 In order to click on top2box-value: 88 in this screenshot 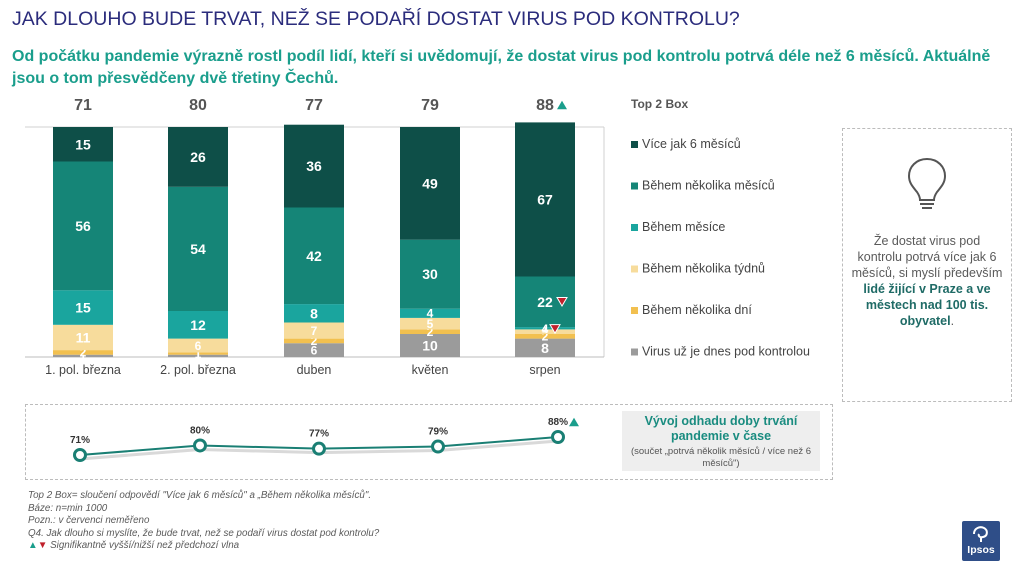, I will do `click(545, 105)`.